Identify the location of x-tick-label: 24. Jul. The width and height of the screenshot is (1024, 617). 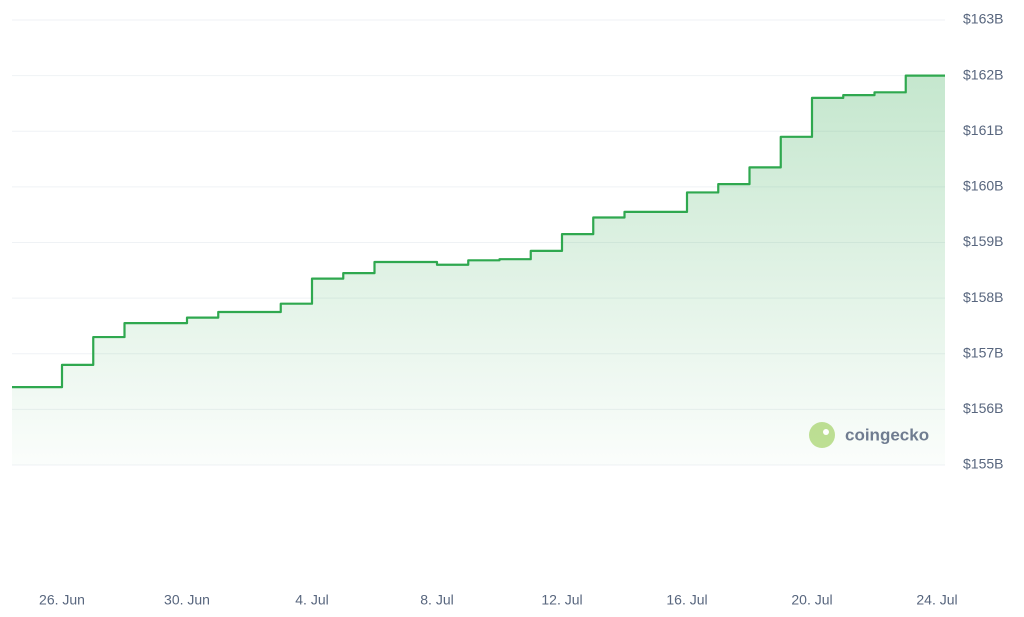
(936, 600).